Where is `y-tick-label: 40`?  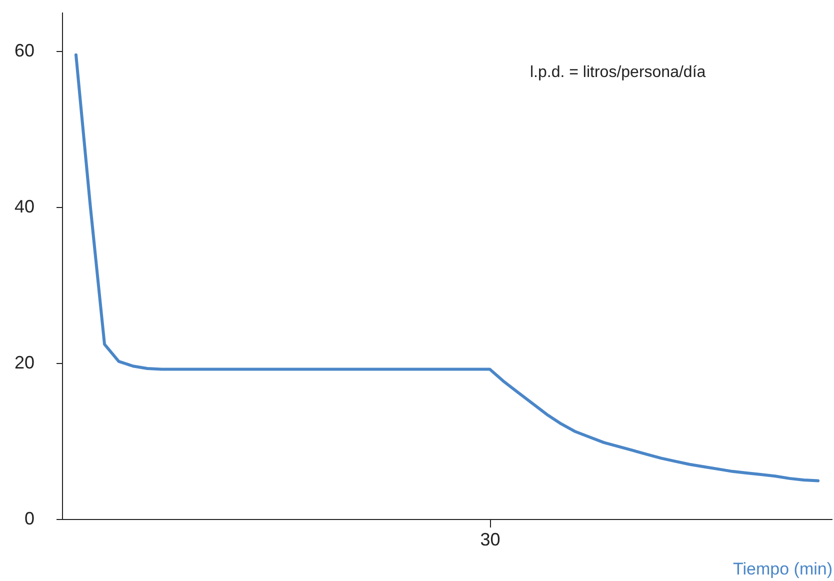 y-tick-label: 40 is located at coordinates (24, 206).